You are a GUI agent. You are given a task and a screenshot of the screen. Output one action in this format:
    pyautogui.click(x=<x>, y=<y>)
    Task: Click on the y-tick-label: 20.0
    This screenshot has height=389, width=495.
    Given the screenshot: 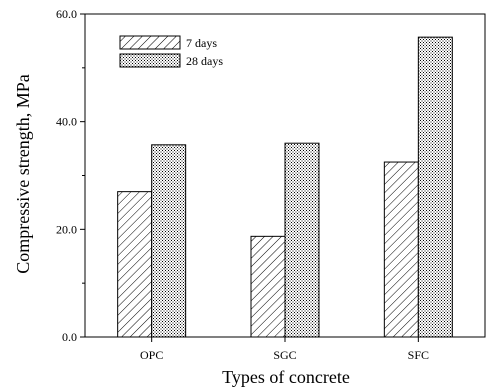 What is the action you would take?
    pyautogui.click(x=66, y=229)
    